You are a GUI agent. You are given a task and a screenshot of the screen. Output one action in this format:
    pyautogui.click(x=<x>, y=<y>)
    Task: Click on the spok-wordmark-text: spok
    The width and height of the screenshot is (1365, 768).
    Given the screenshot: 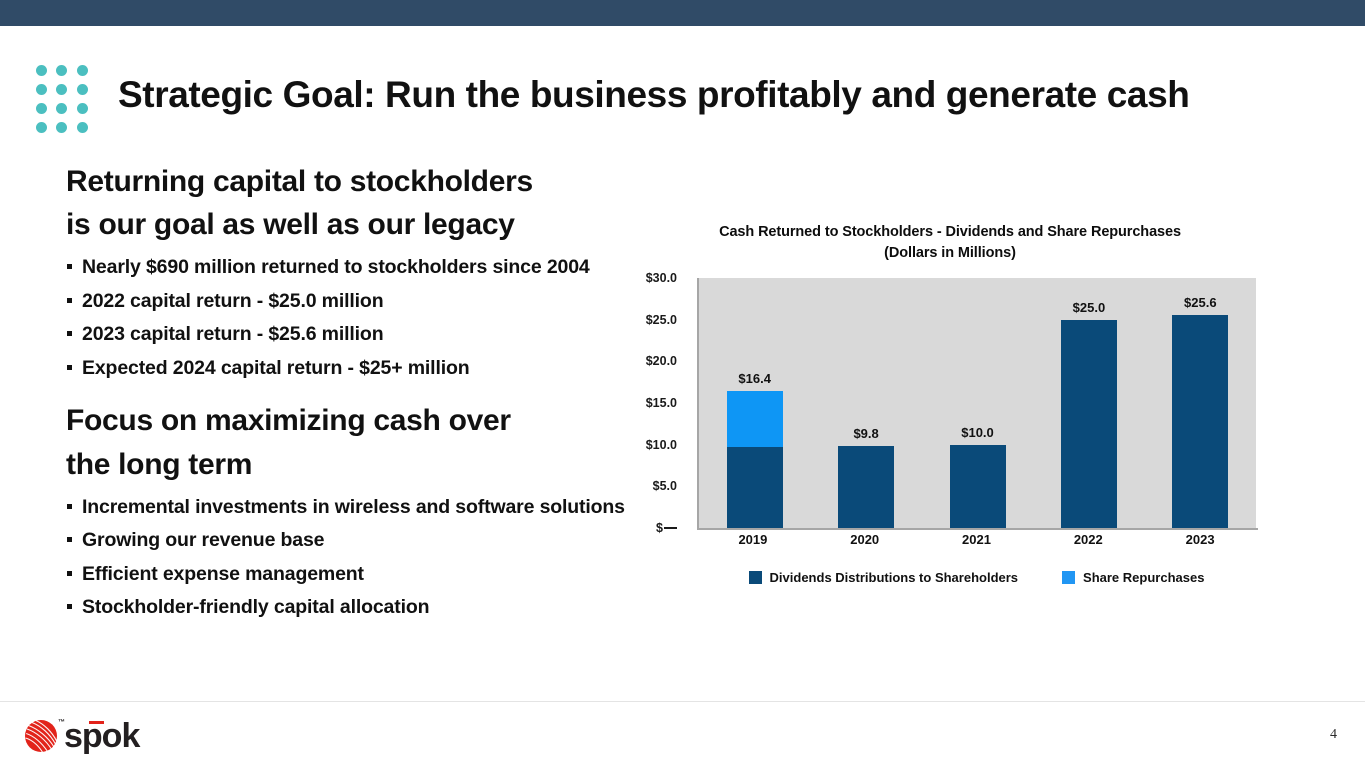 What is the action you would take?
    pyautogui.click(x=102, y=736)
    